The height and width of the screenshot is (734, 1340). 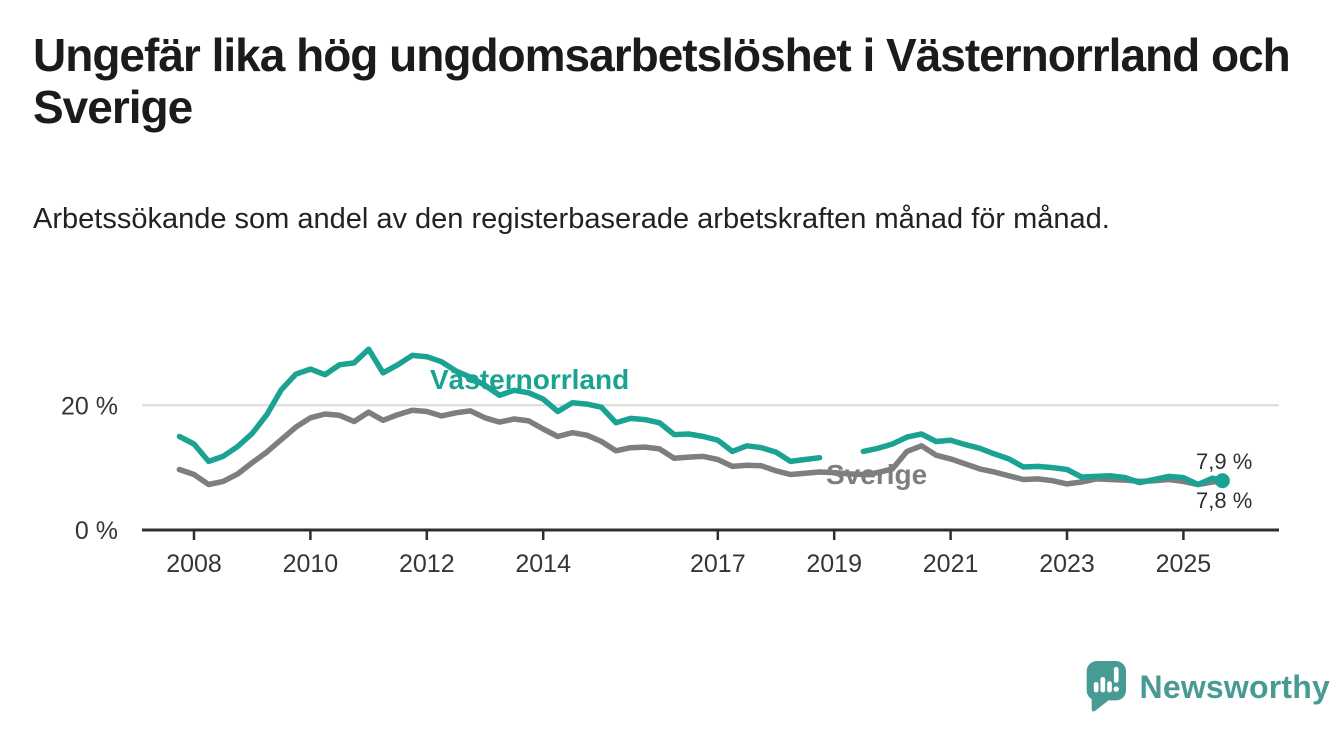 I want to click on x-tick-label-2017: 2017, so click(x=718, y=564).